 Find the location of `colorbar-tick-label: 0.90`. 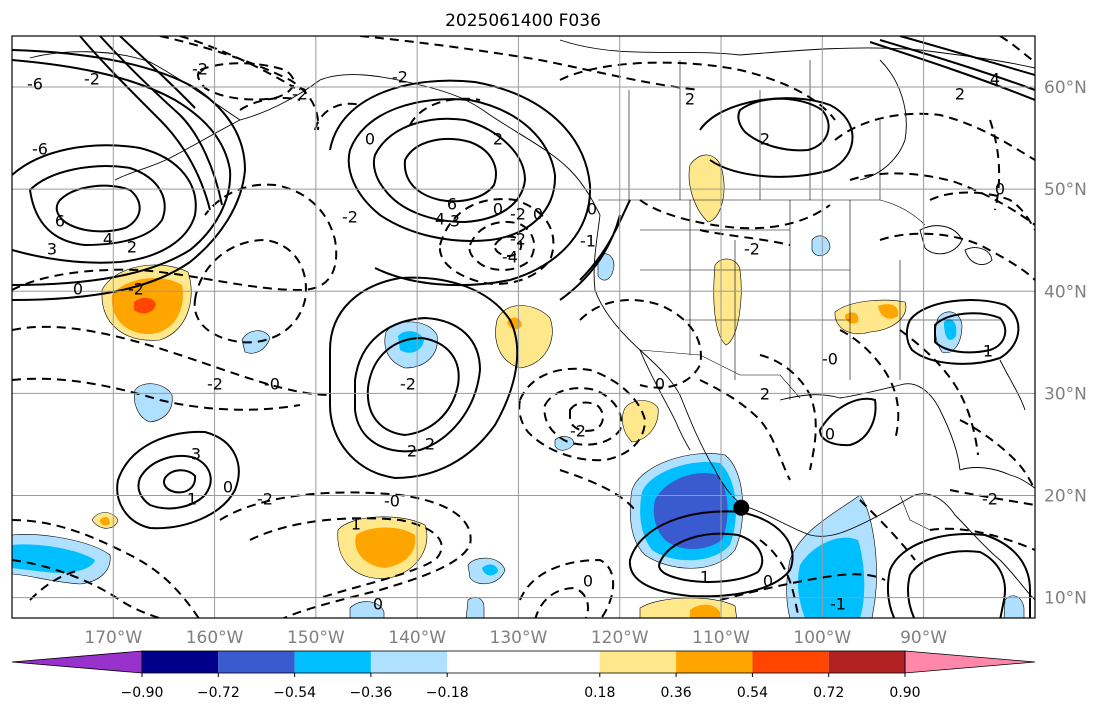

colorbar-tick-label: 0.90 is located at coordinates (904, 693).